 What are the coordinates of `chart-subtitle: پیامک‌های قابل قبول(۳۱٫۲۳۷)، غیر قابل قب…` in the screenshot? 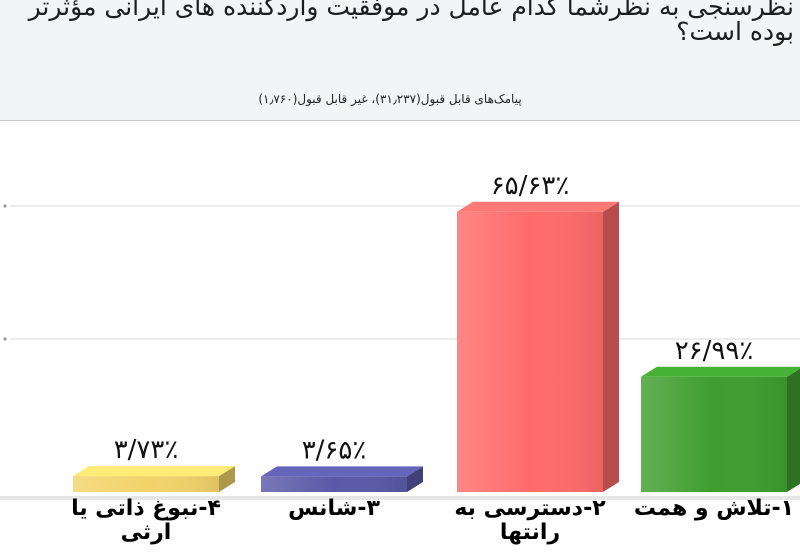 It's located at (390, 99).